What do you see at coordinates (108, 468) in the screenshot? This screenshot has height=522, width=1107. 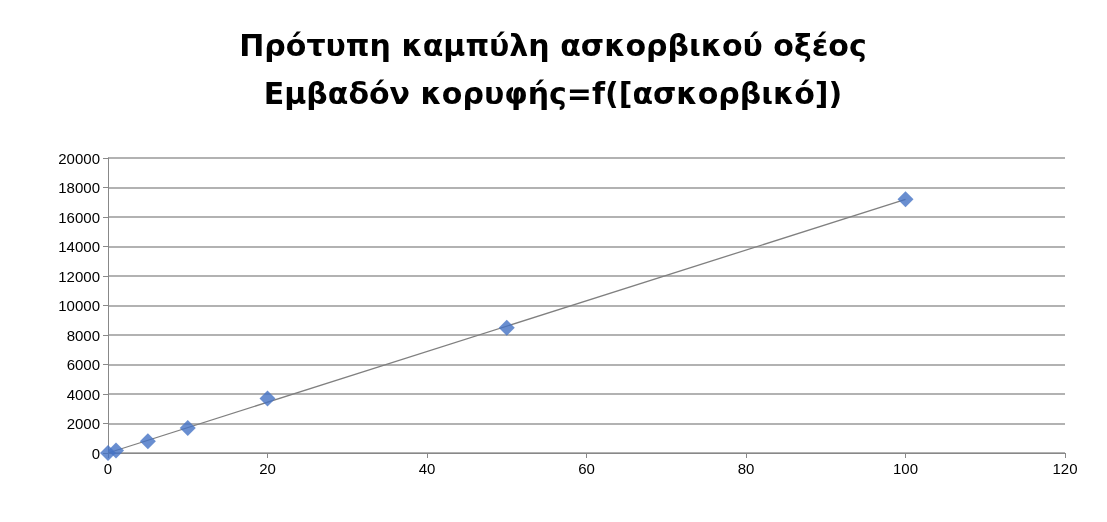 I see `x-tick-label: 0` at bounding box center [108, 468].